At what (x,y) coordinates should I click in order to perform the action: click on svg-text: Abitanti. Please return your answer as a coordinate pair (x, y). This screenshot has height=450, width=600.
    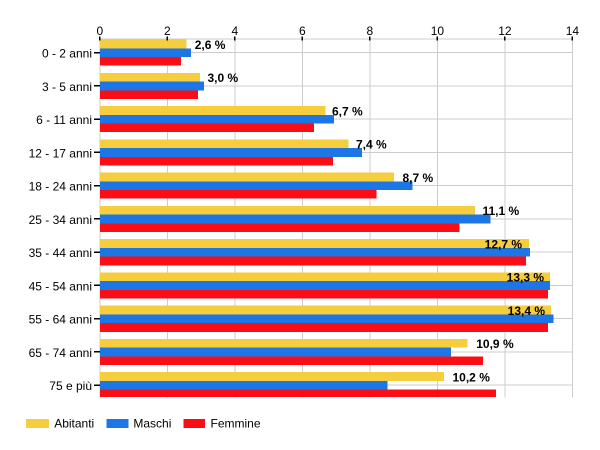
    Looking at the image, I should click on (74, 424).